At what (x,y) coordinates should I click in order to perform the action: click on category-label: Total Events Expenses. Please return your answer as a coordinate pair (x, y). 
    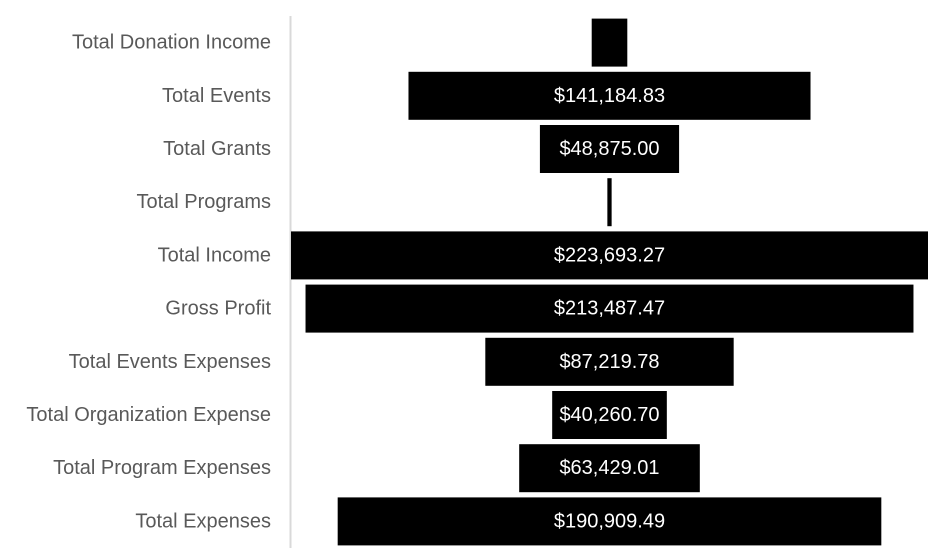
    Looking at the image, I should click on (170, 362).